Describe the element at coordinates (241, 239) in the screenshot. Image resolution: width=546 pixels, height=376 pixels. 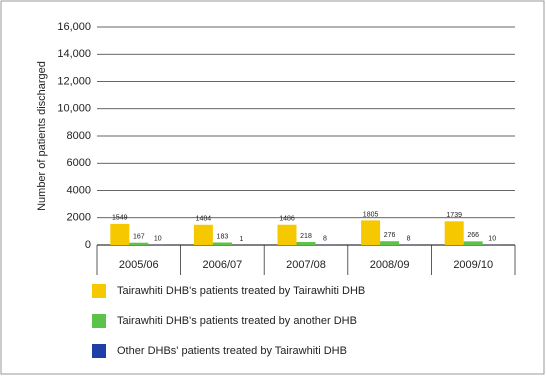
I see `value-label: 1` at that location.